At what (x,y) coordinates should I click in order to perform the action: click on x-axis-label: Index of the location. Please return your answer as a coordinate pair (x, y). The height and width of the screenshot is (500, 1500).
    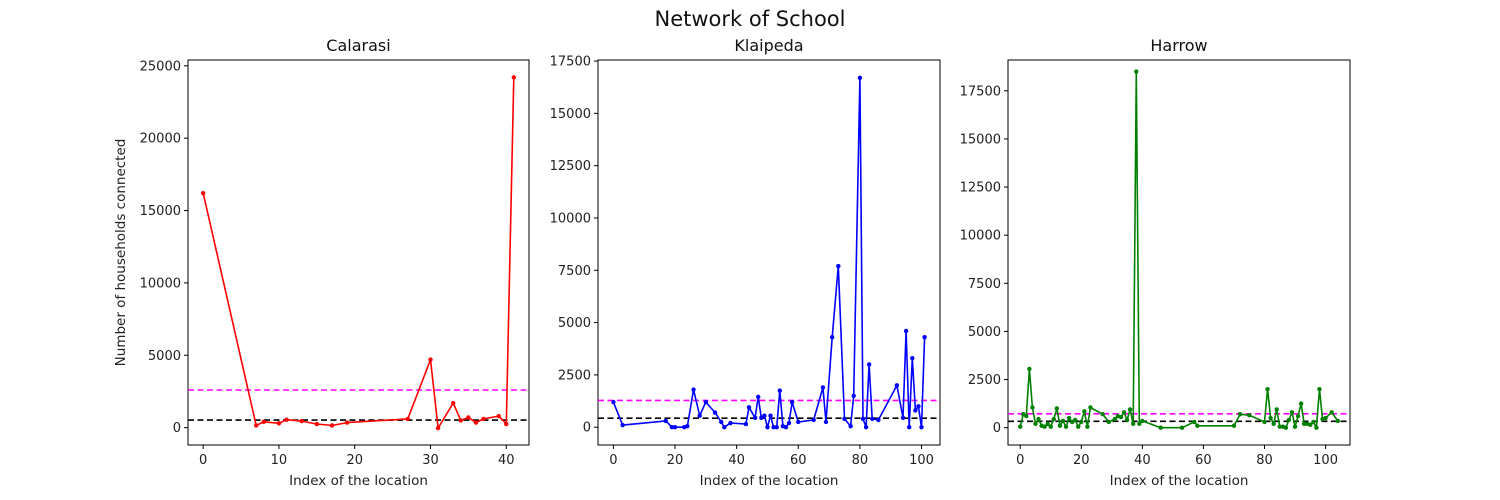
    Looking at the image, I should click on (769, 481).